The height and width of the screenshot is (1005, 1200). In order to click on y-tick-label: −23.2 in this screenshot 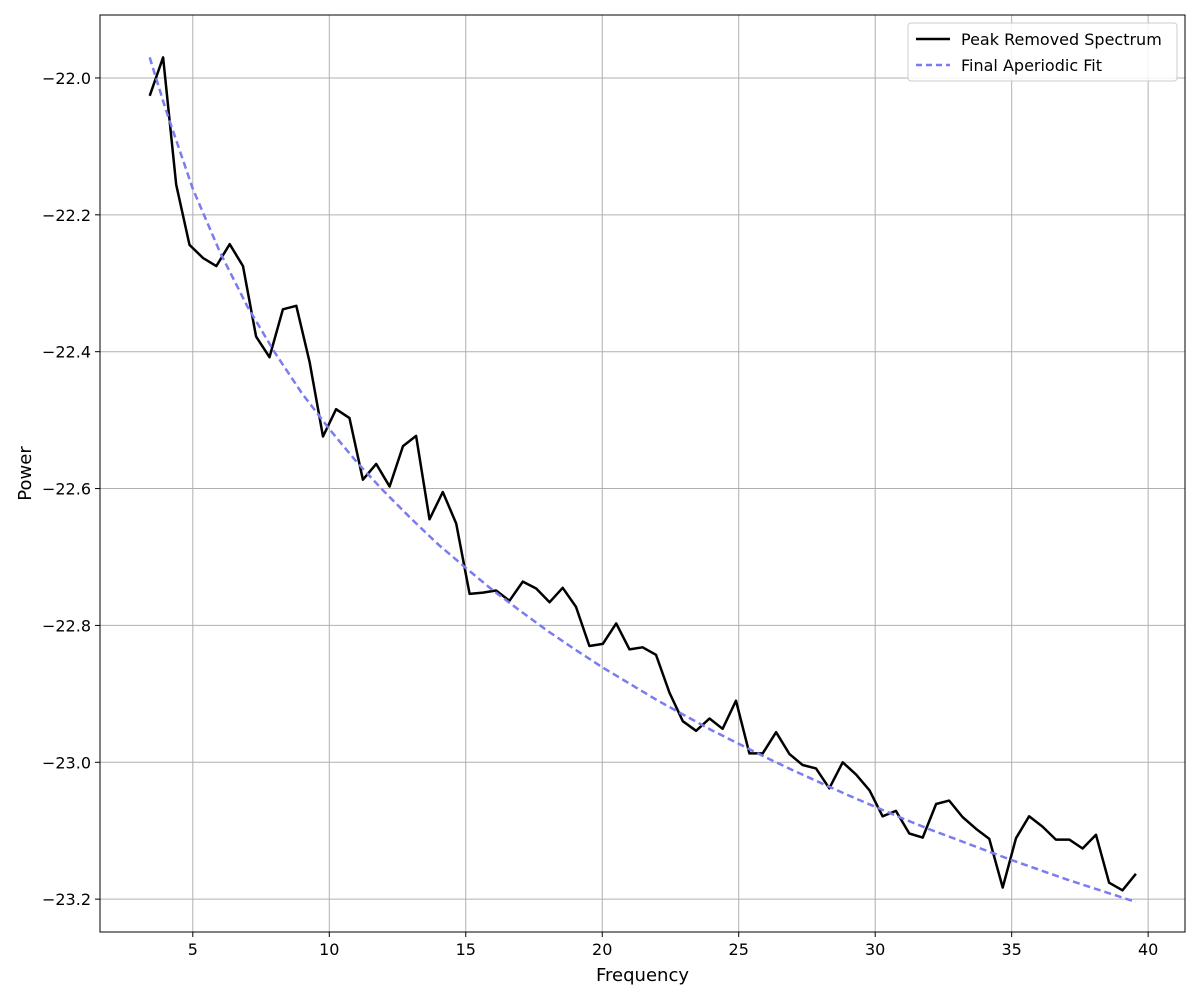, I will do `click(66, 899)`.